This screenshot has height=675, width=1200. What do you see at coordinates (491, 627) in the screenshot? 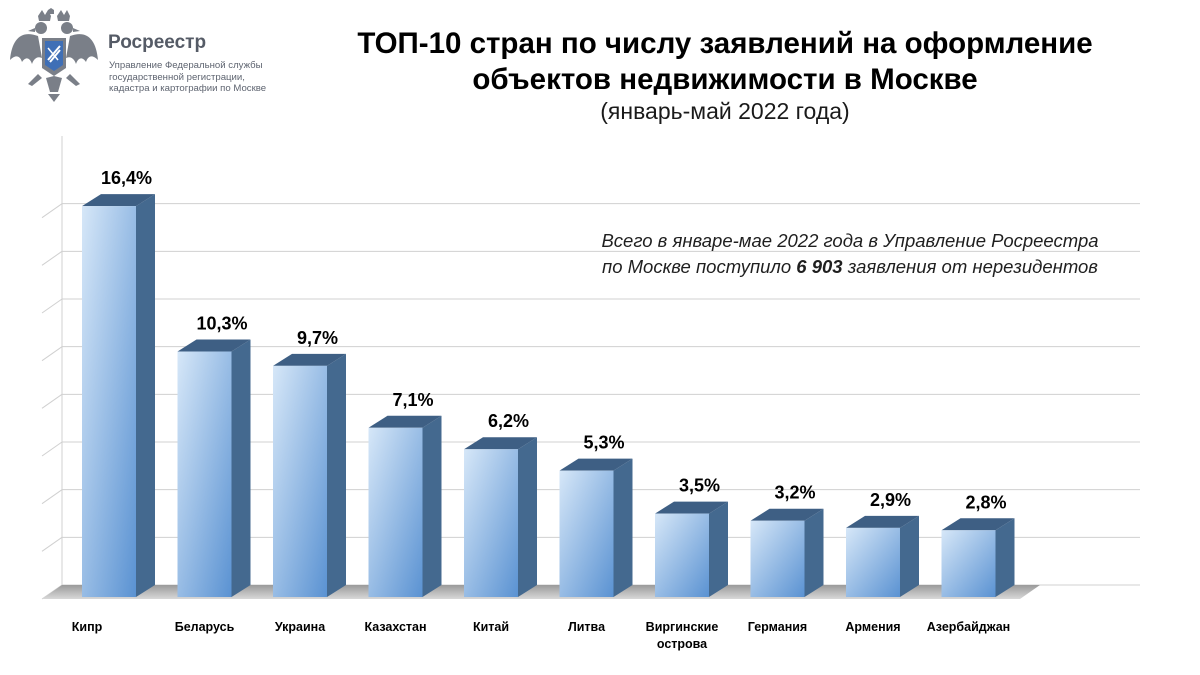
I see `category-label: Китай` at bounding box center [491, 627].